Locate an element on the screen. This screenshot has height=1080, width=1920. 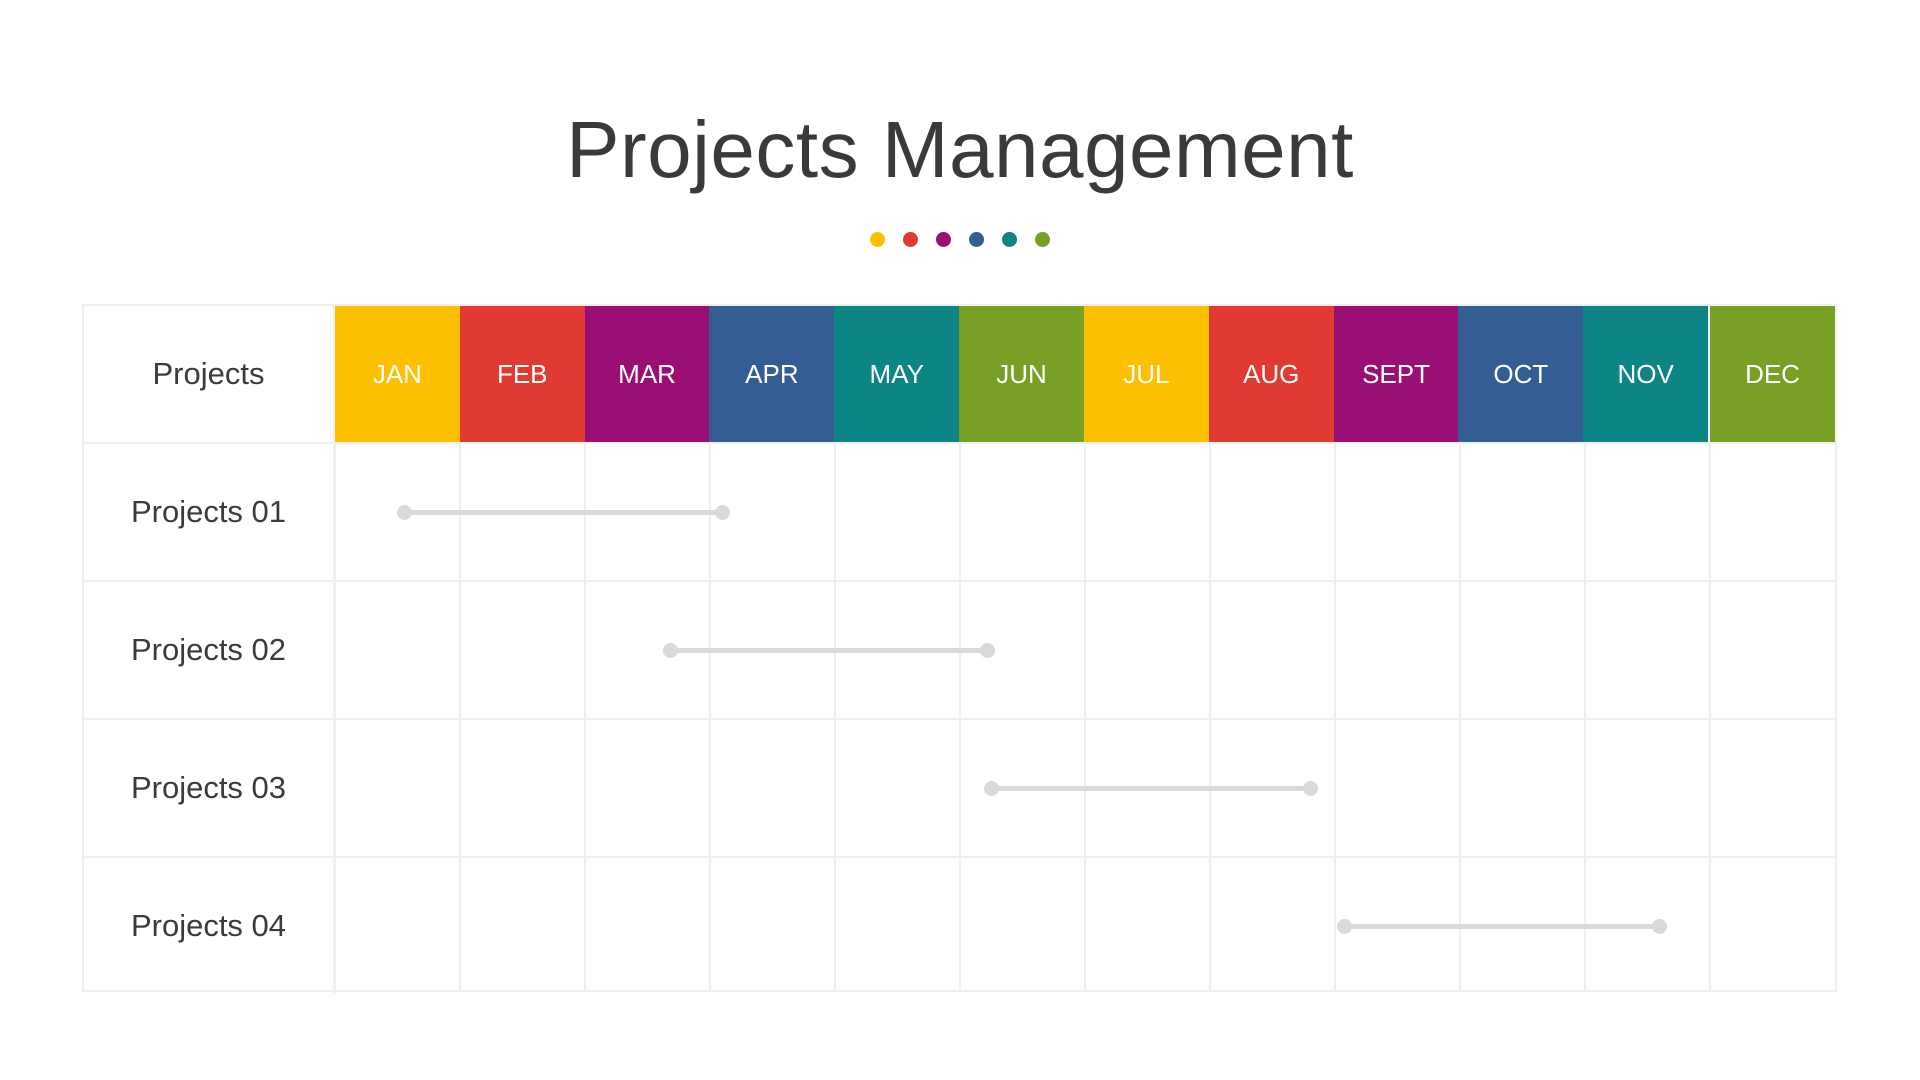
project-row: Projects 04 is located at coordinates (959, 925).